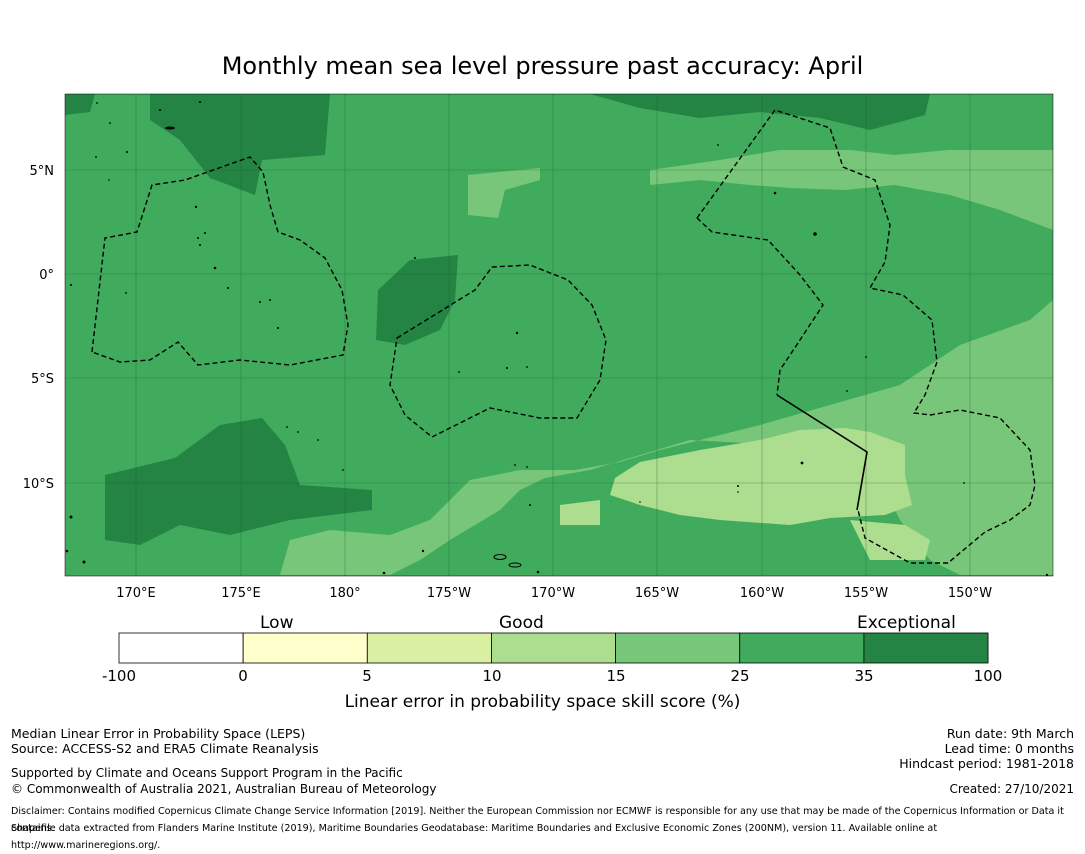 The image size is (1085, 854). I want to click on colorbar-tick: 100, so click(988, 676).